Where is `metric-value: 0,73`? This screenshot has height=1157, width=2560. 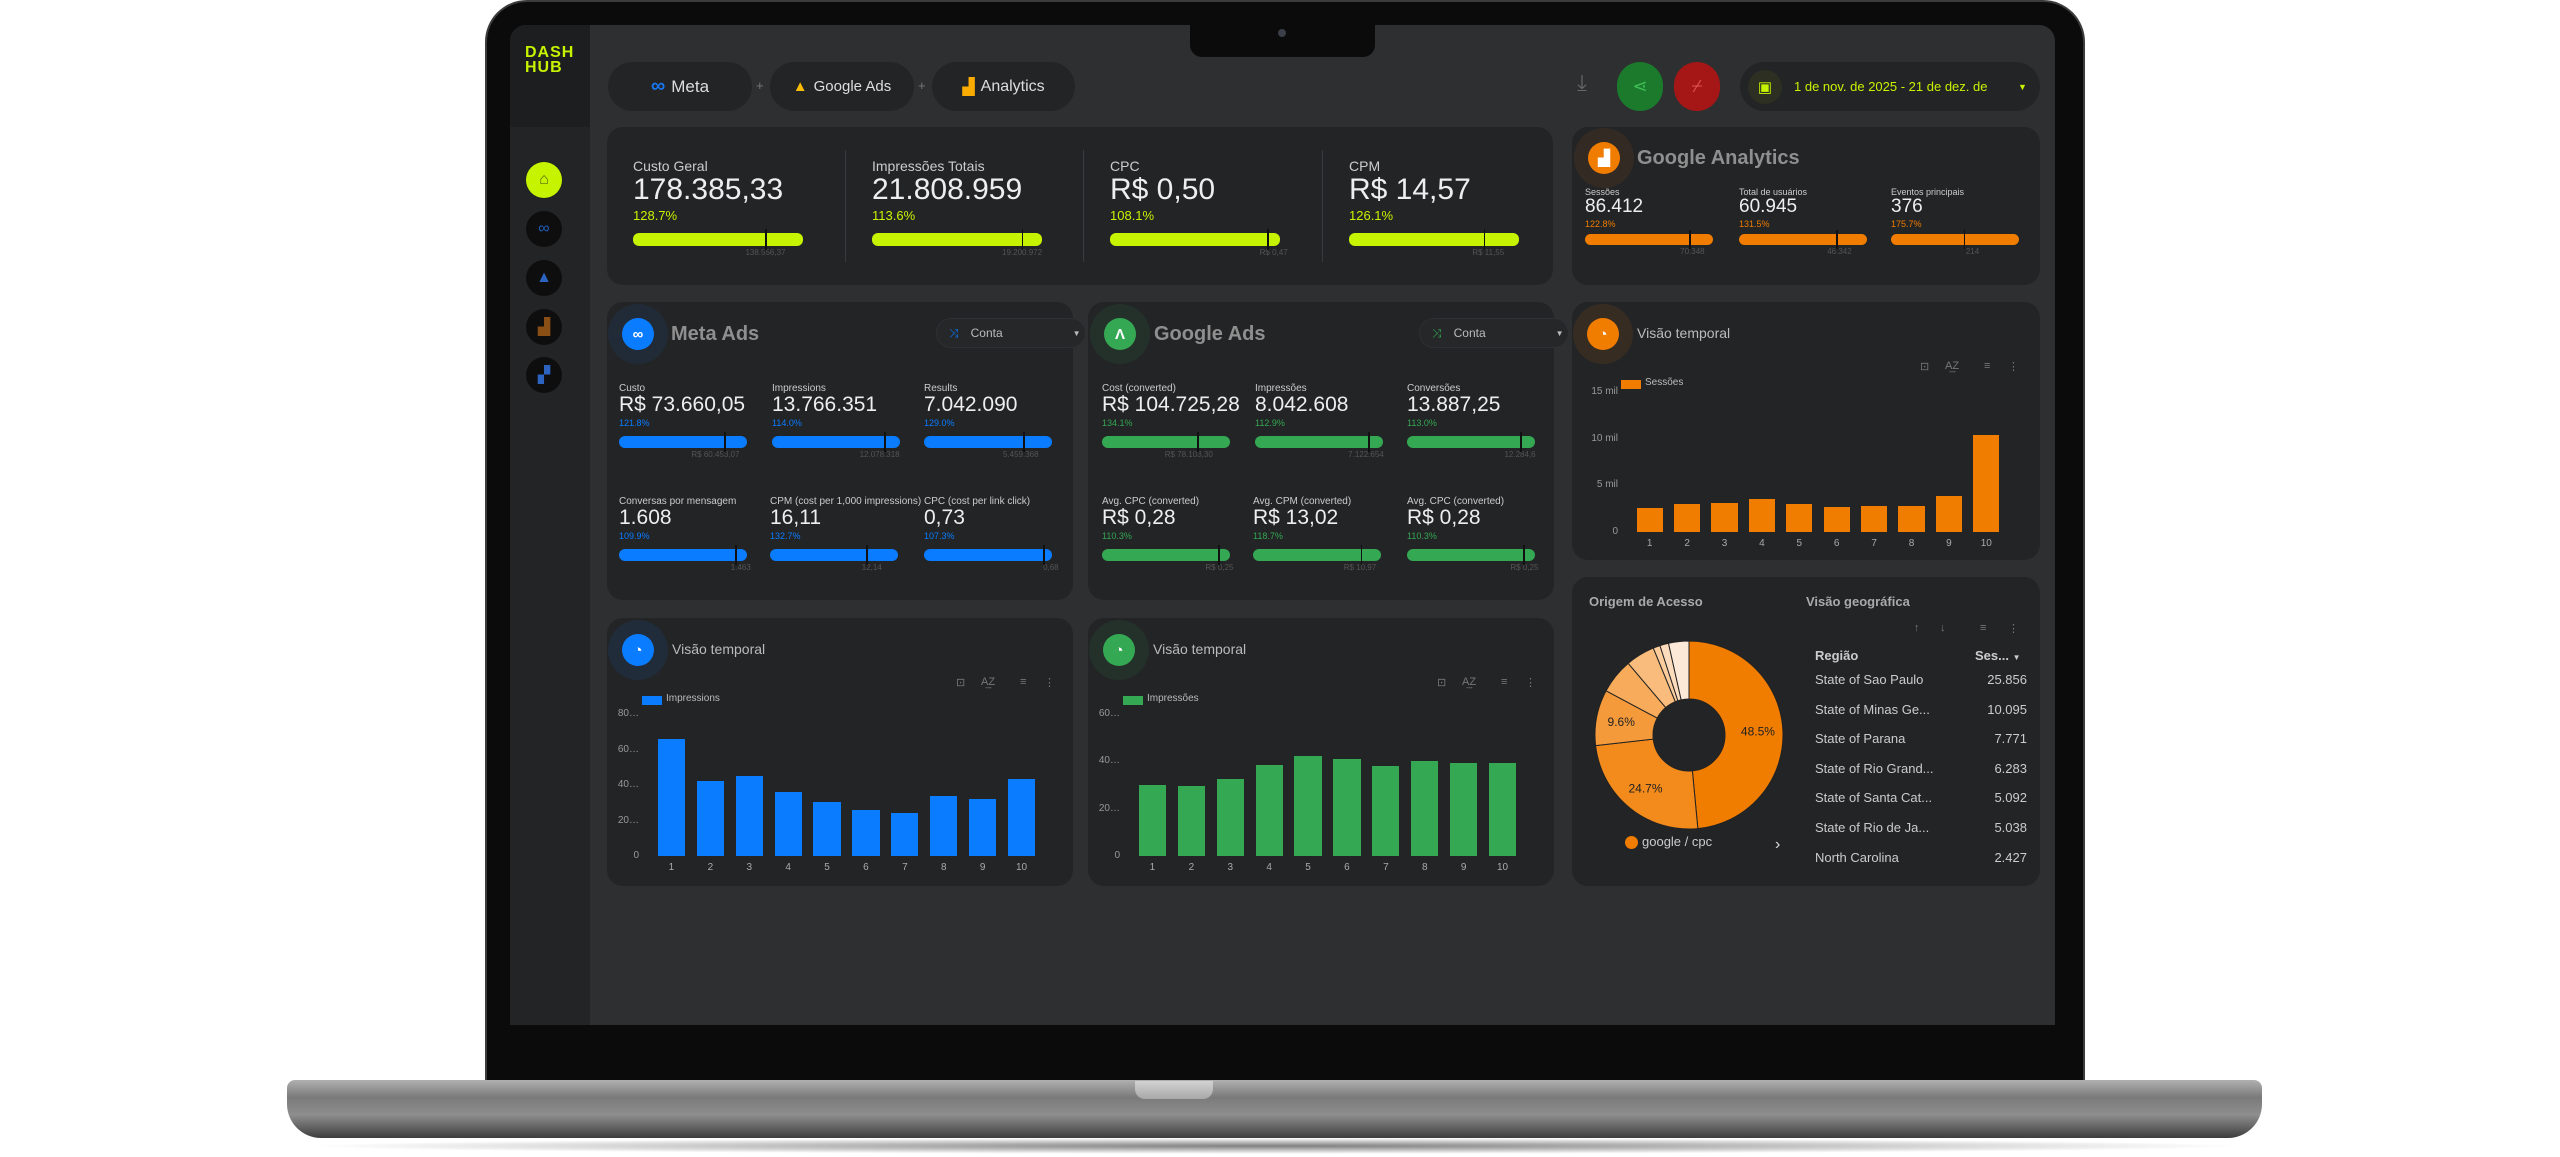 metric-value: 0,73 is located at coordinates (944, 517).